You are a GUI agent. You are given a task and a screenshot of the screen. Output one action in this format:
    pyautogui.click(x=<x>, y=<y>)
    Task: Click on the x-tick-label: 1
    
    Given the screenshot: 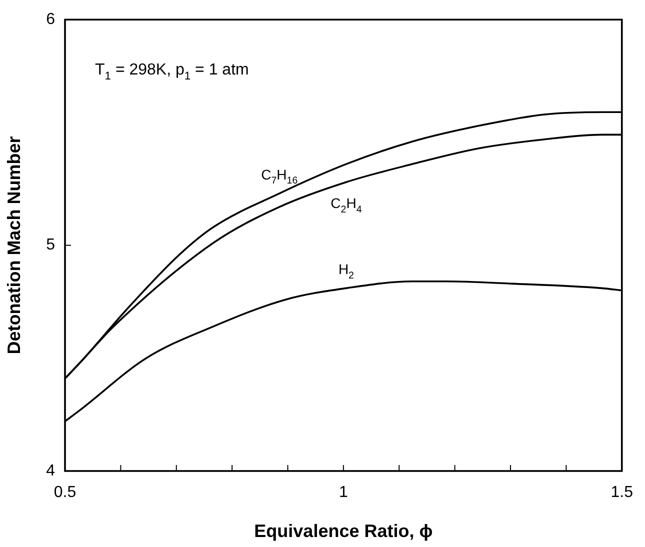 What is the action you would take?
    pyautogui.click(x=343, y=493)
    